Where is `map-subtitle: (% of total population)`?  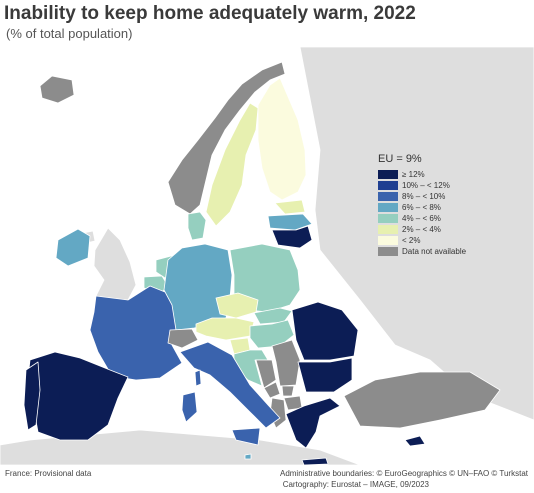
map-subtitle: (% of total population) is located at coordinates (69, 33).